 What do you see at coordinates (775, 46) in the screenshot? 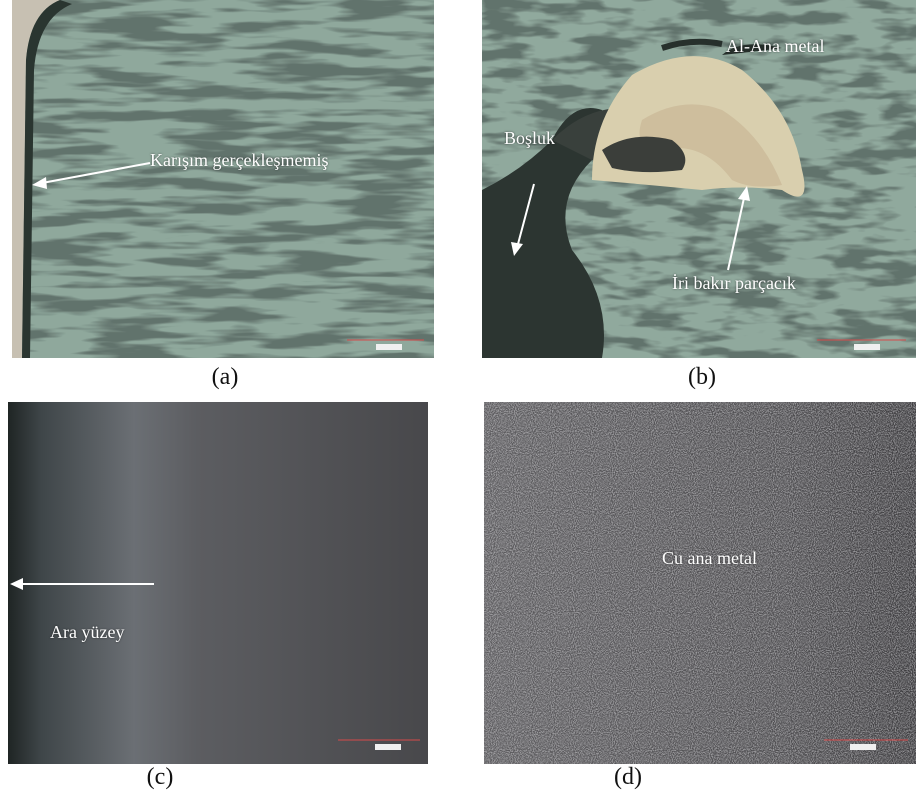
I see `annotation-al-base-metal: Al-Ana metal` at bounding box center [775, 46].